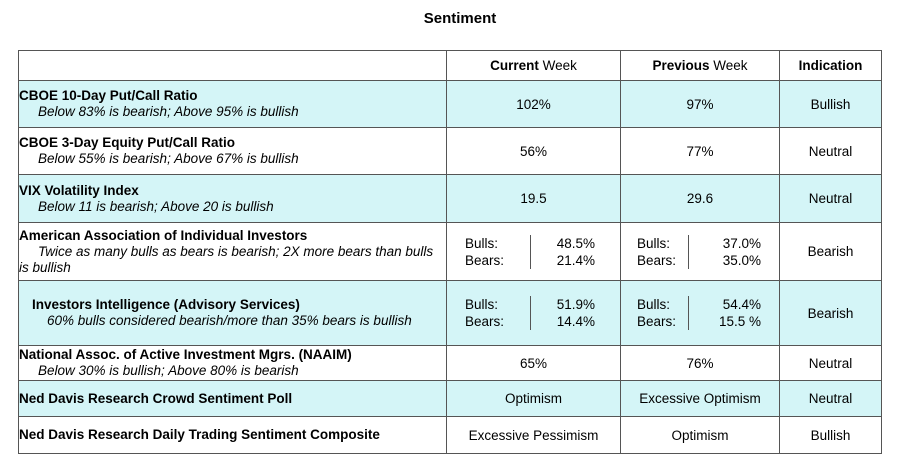  I want to click on bulls-value: 51.9%, so click(575, 304).